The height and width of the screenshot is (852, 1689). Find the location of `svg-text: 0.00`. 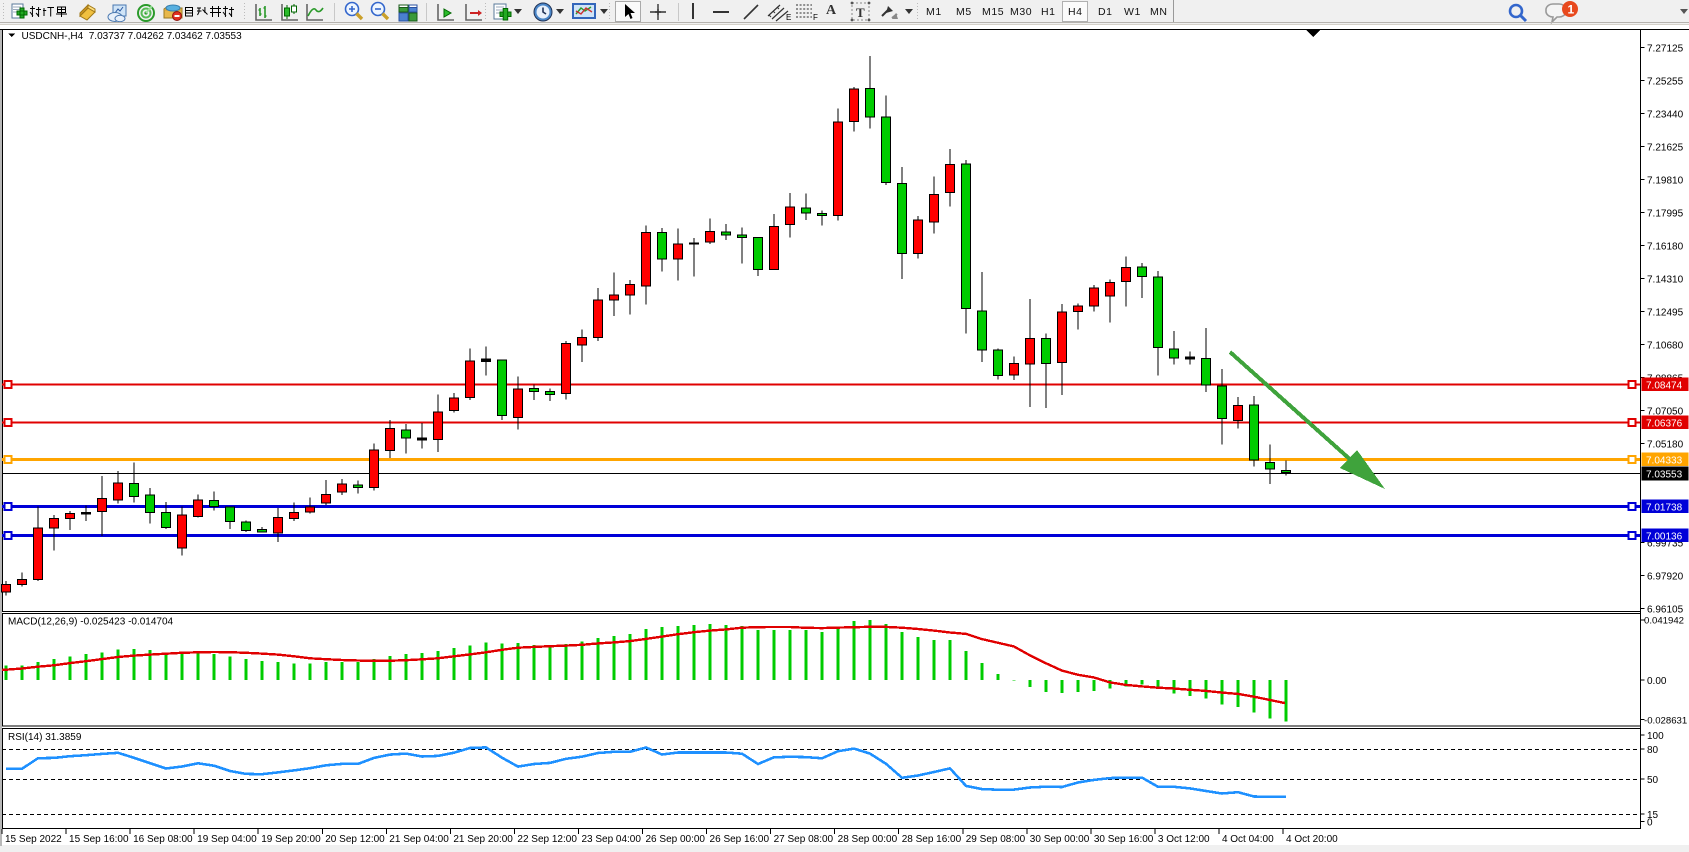

svg-text: 0.00 is located at coordinates (1657, 681).